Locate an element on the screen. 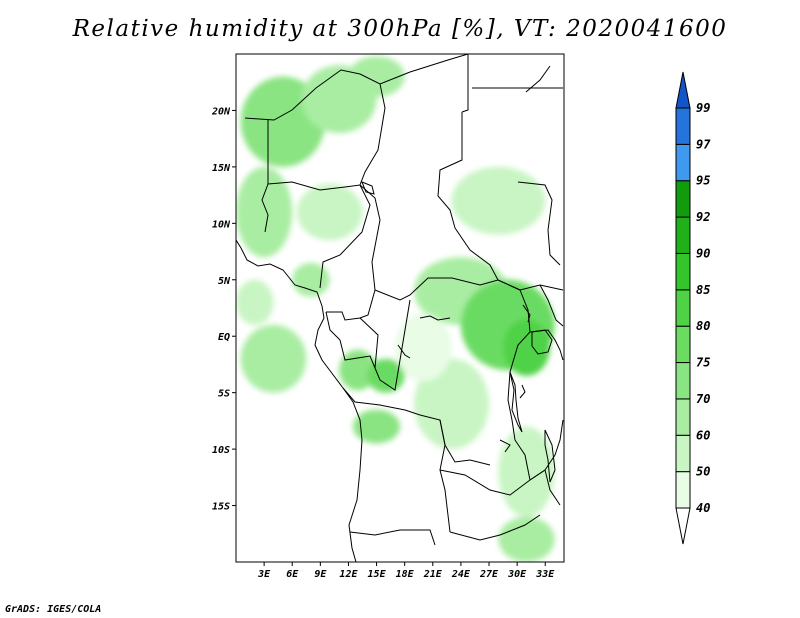 The image size is (800, 618). border-sahel-north is located at coordinates (356, 87).